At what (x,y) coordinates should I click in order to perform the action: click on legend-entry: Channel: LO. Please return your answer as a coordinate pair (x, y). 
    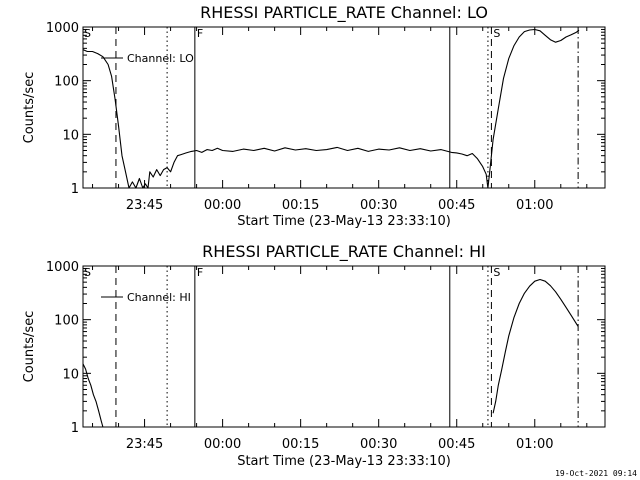
    Looking at the image, I should click on (160, 58).